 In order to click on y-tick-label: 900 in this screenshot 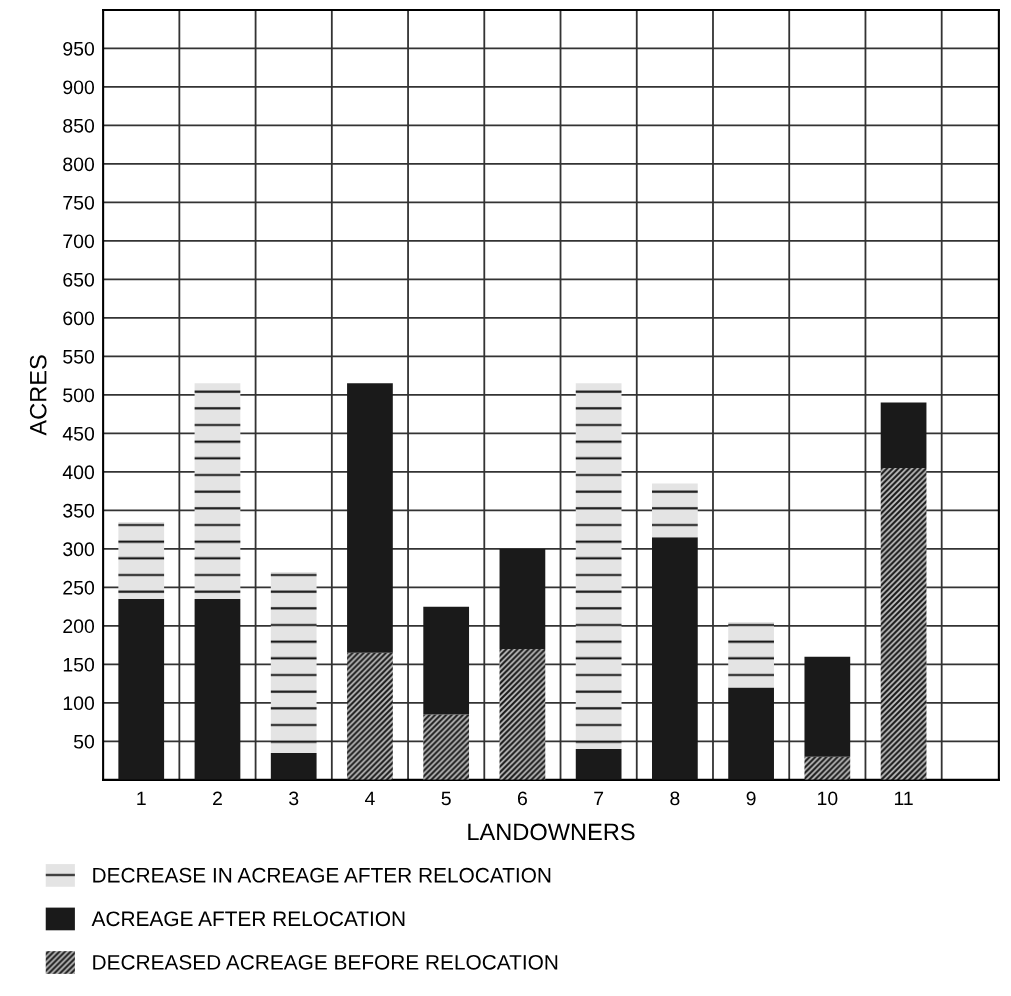, I will do `click(79, 87)`.